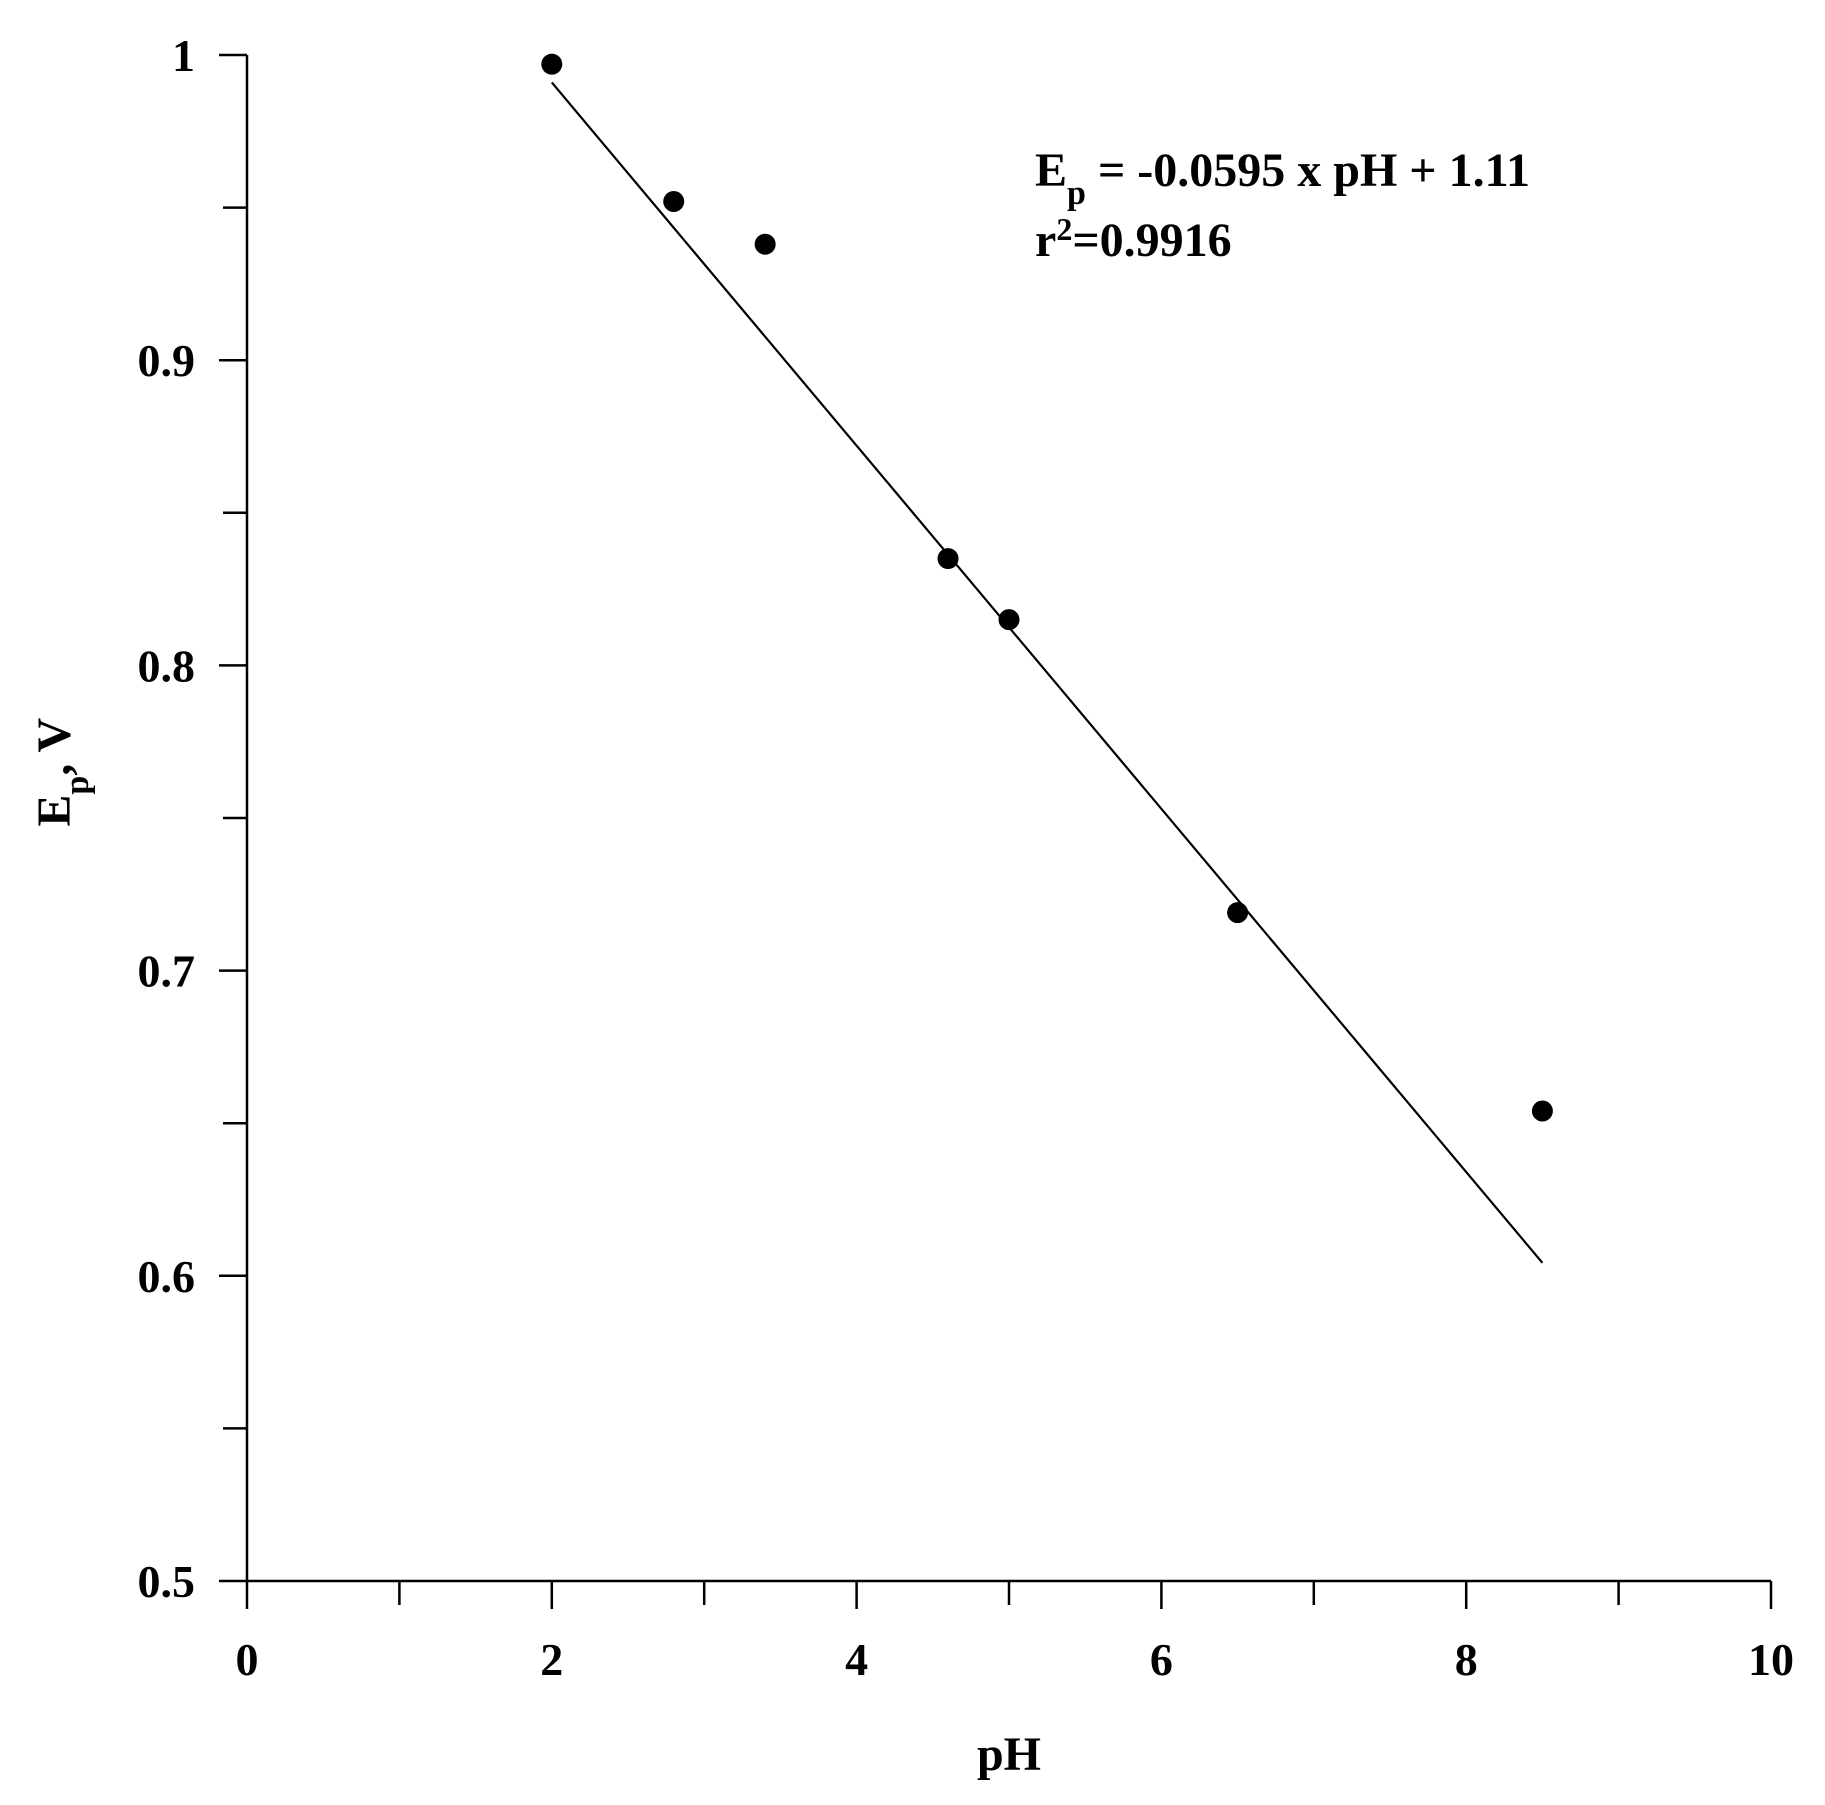 Image resolution: width=1825 pixels, height=1805 pixels. What do you see at coordinates (167, 665) in the screenshot?
I see `y-tick-label: 0.8` at bounding box center [167, 665].